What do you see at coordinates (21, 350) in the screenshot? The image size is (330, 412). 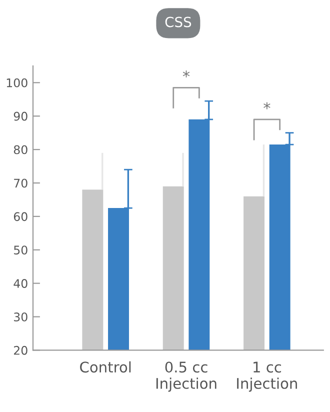 I see `y-tick-label: 20` at bounding box center [21, 350].